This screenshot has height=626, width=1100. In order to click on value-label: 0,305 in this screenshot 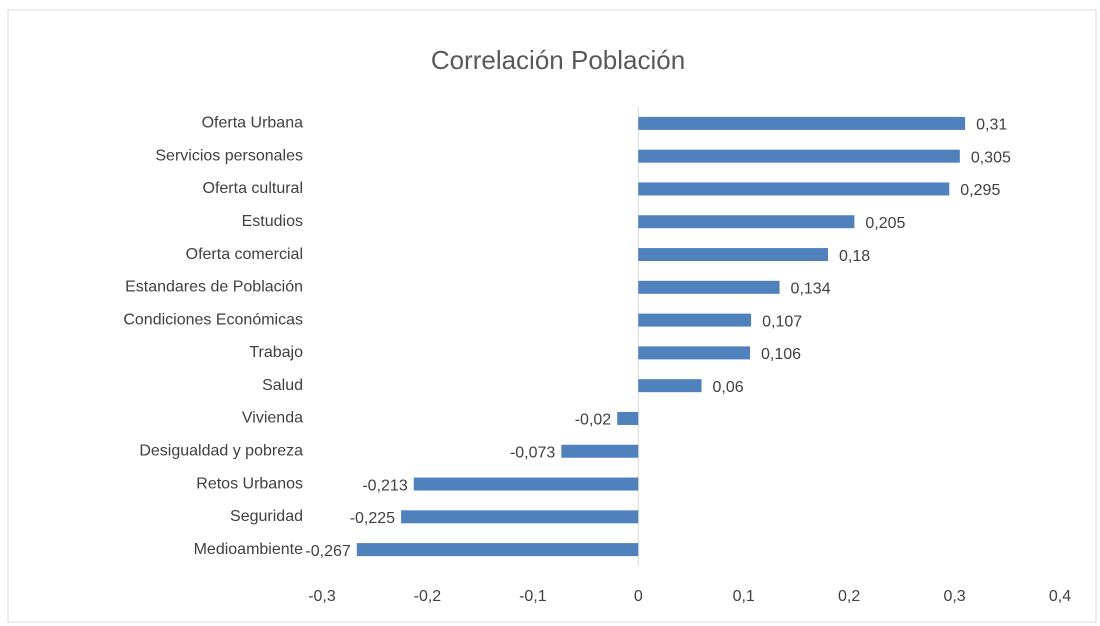, I will do `click(991, 157)`.